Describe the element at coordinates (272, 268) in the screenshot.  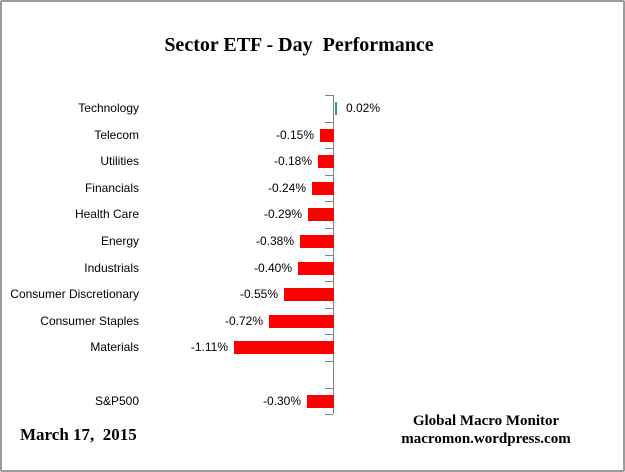
I see `value-label: -0.40%` at that location.